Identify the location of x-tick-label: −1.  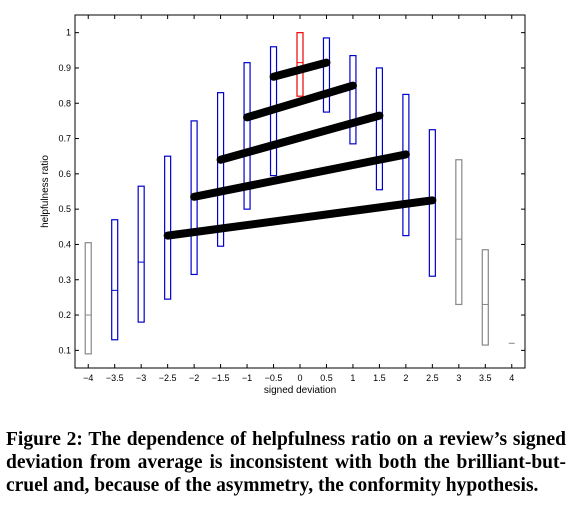
(247, 378).